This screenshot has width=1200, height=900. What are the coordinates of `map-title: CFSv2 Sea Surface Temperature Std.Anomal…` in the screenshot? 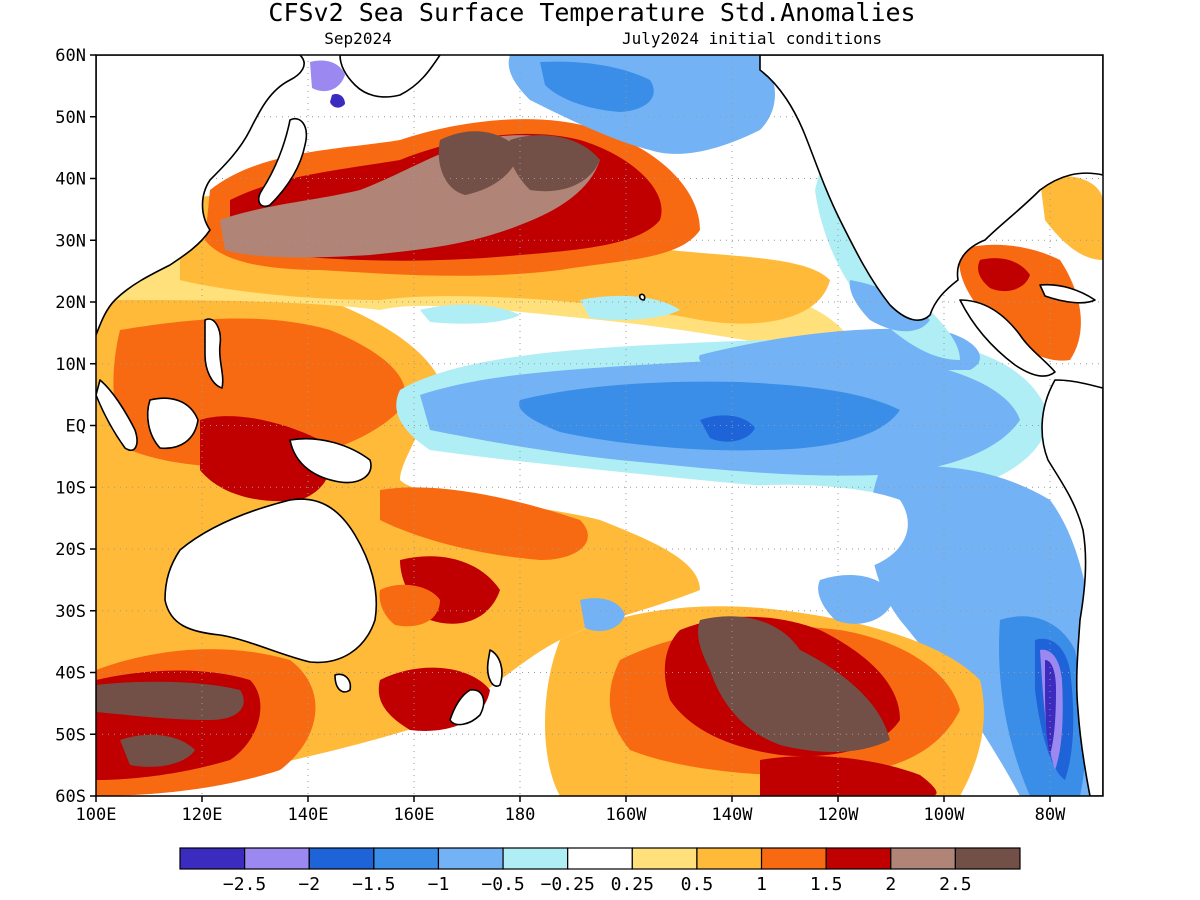 It's located at (591, 13).